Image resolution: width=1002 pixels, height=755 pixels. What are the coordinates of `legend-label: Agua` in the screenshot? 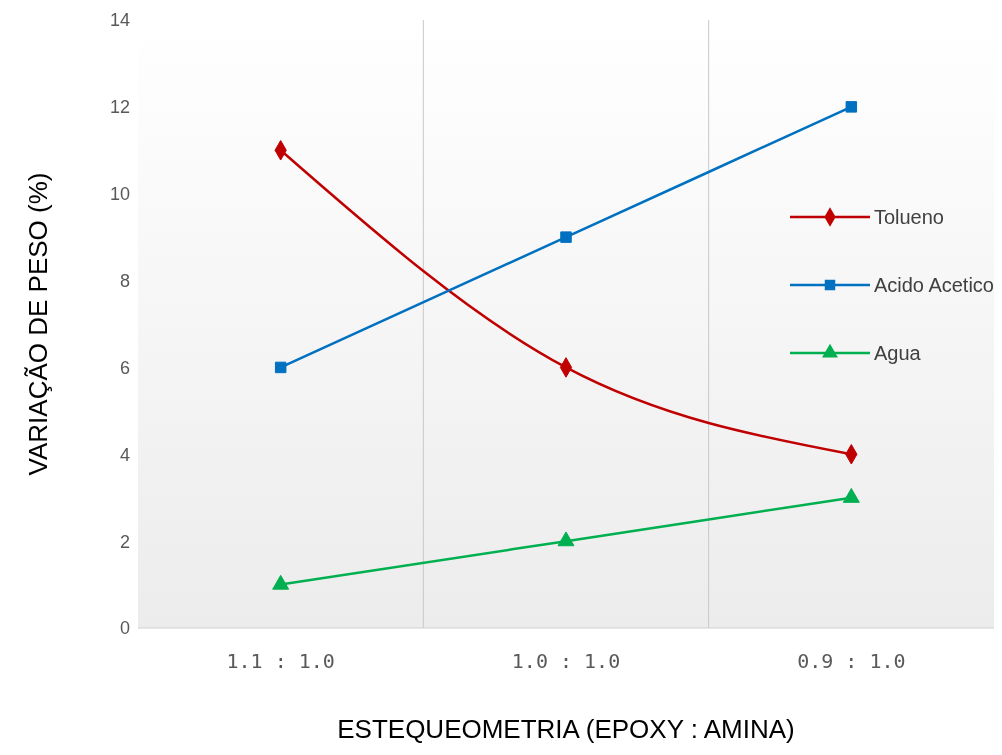 It's located at (897, 353).